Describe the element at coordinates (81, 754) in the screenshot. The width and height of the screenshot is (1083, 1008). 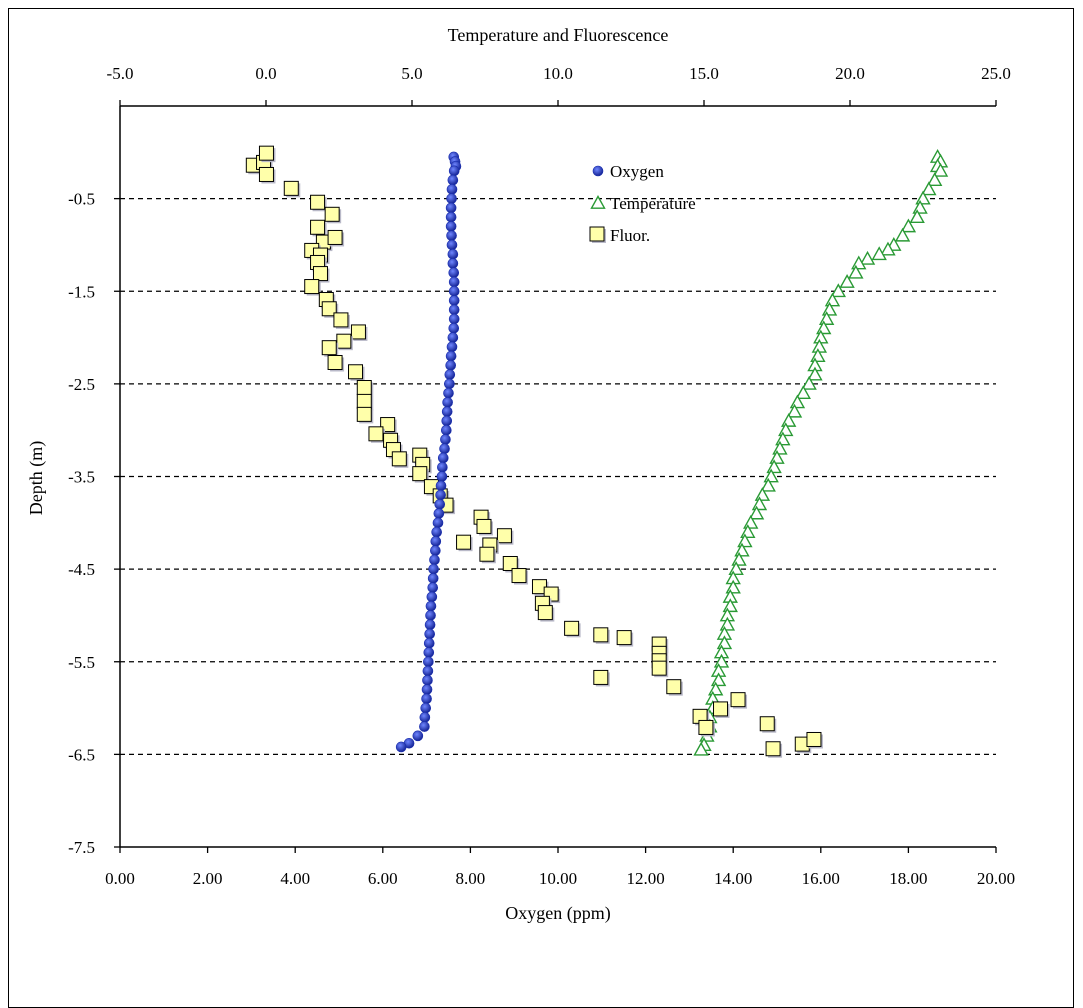
I see `y-axis-tick-label: -6.5` at that location.